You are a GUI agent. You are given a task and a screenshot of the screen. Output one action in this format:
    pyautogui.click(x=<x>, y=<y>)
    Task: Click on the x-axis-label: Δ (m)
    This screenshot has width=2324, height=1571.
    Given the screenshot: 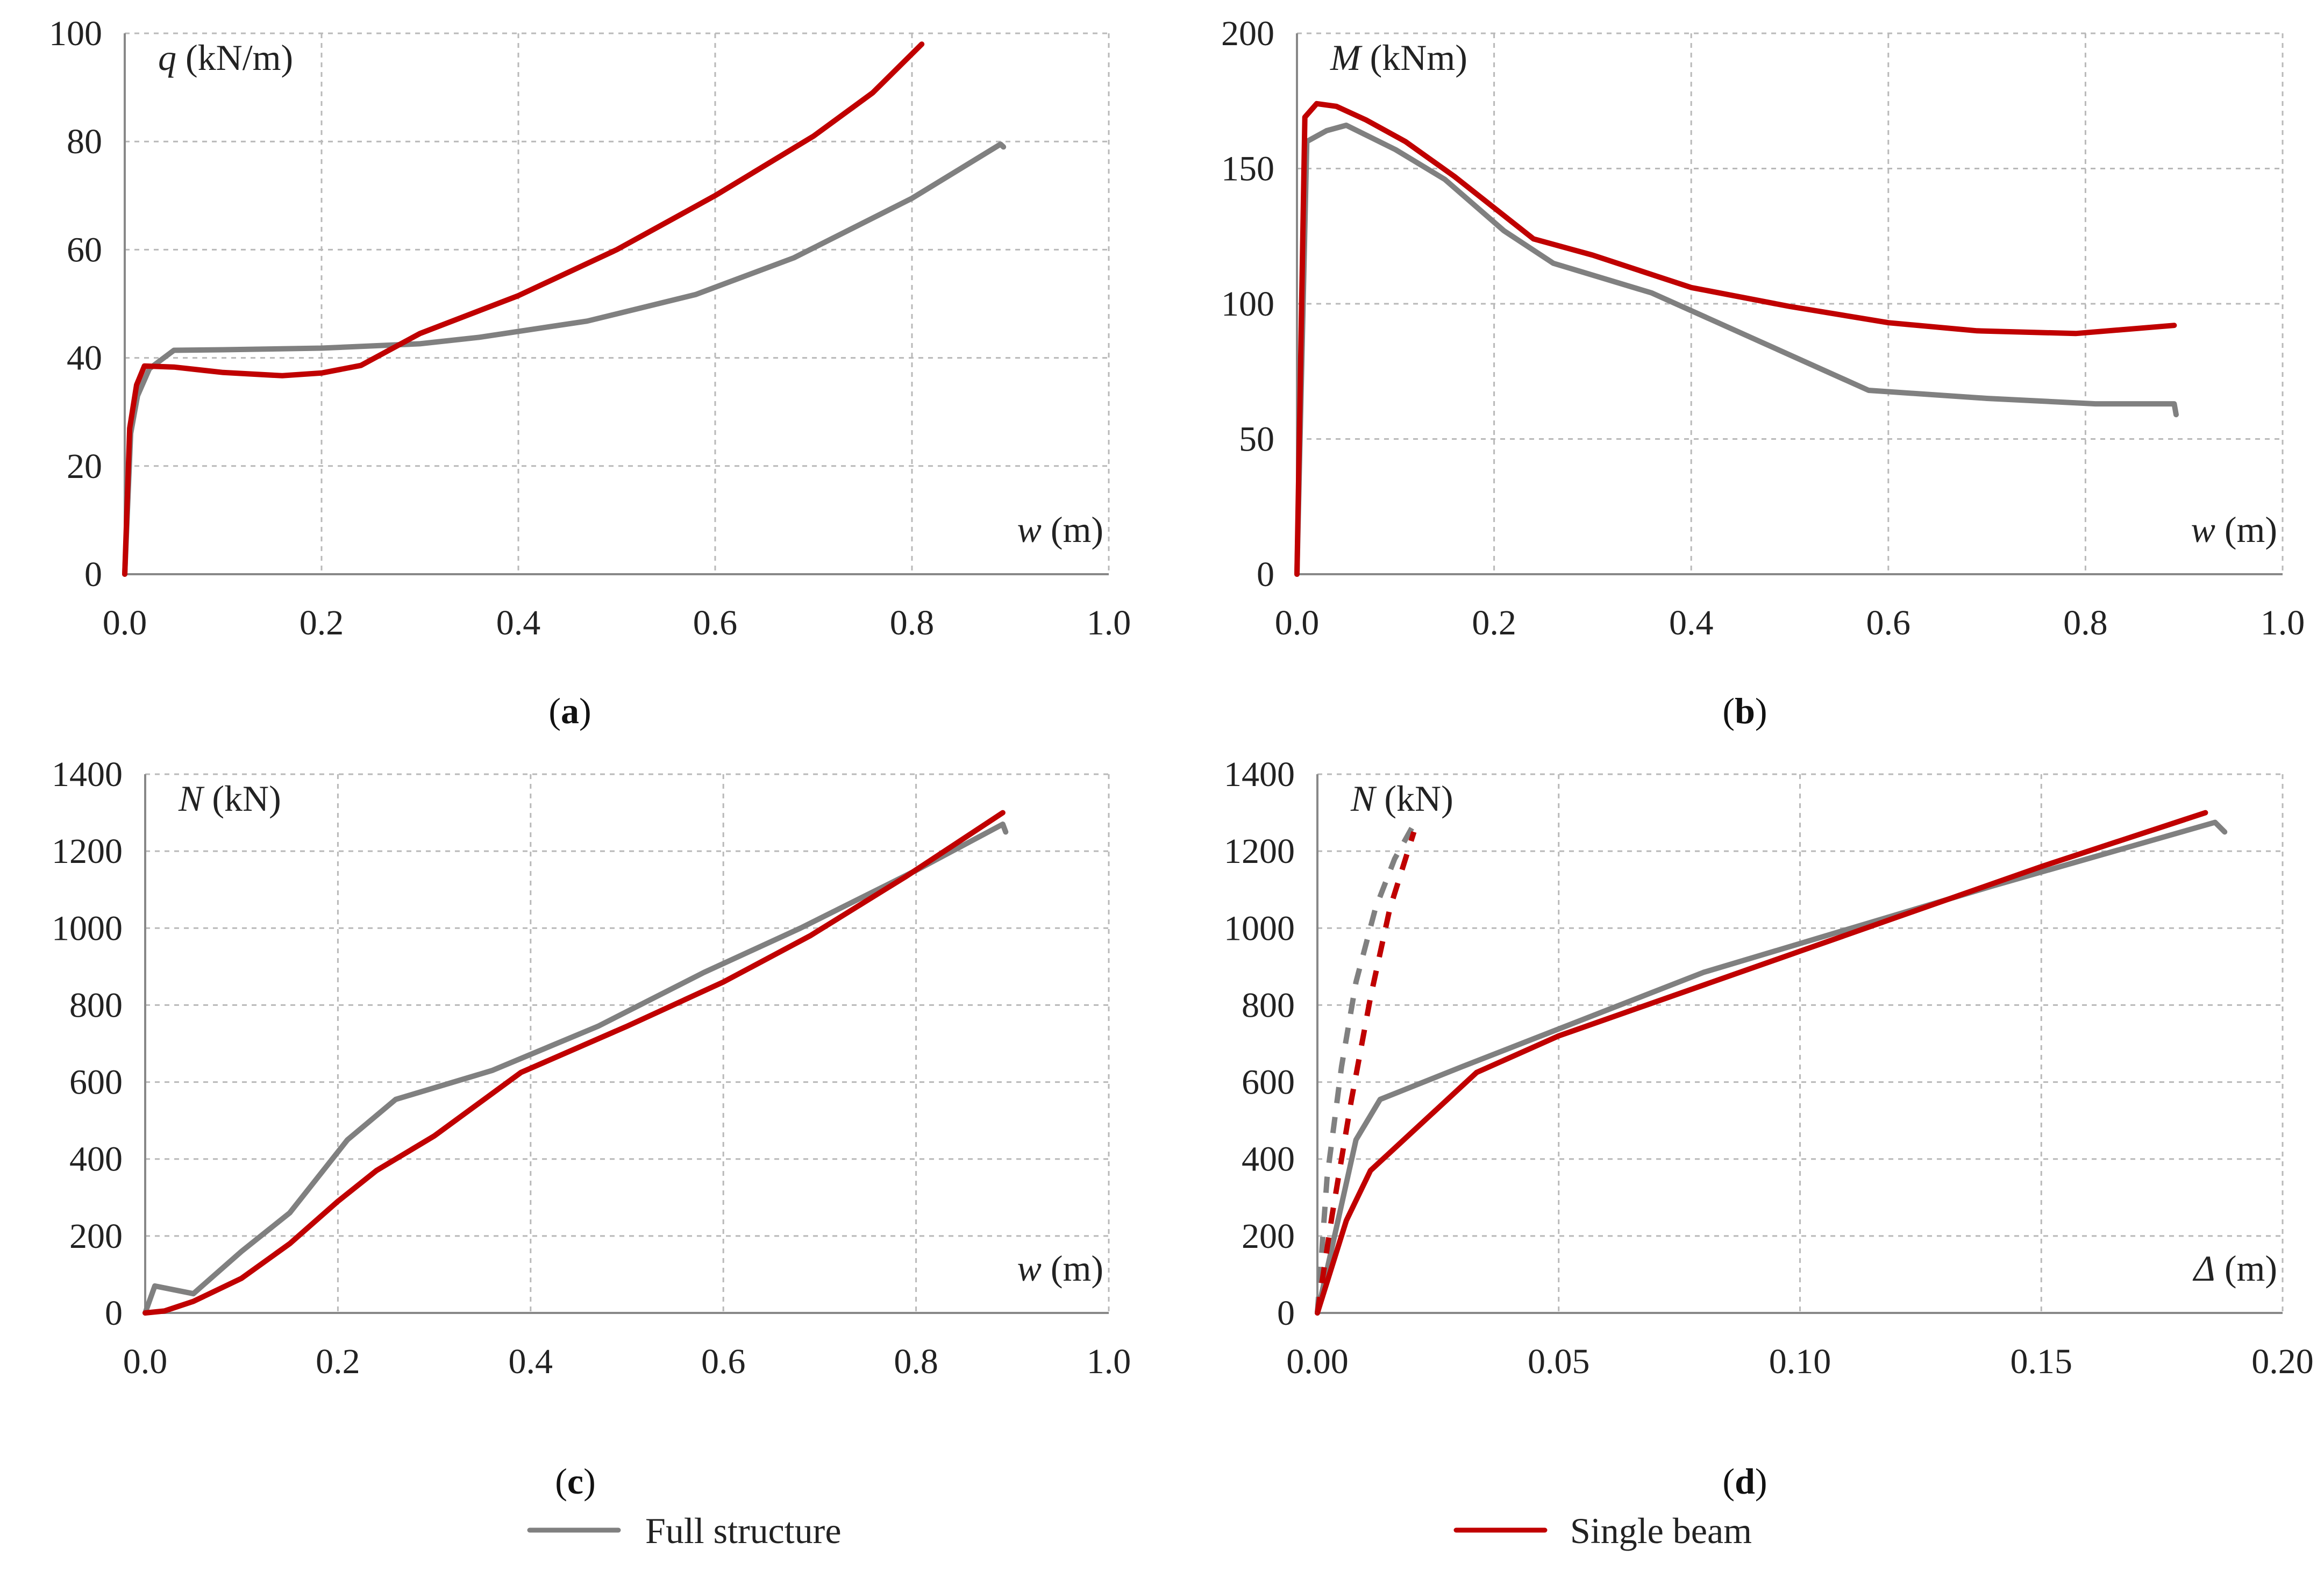 What is the action you would take?
    pyautogui.click(x=2234, y=1268)
    